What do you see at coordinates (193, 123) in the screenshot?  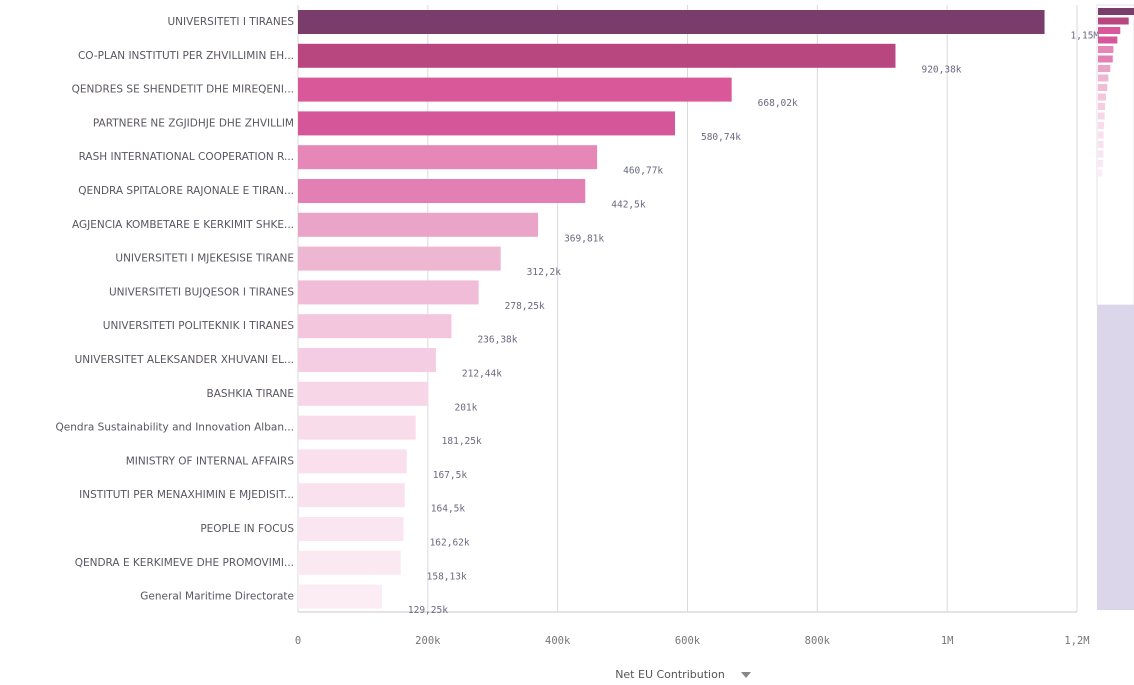 I see `category-label: PARTNERE NE ZGJIDHJE DHE ZHVILLIM` at bounding box center [193, 123].